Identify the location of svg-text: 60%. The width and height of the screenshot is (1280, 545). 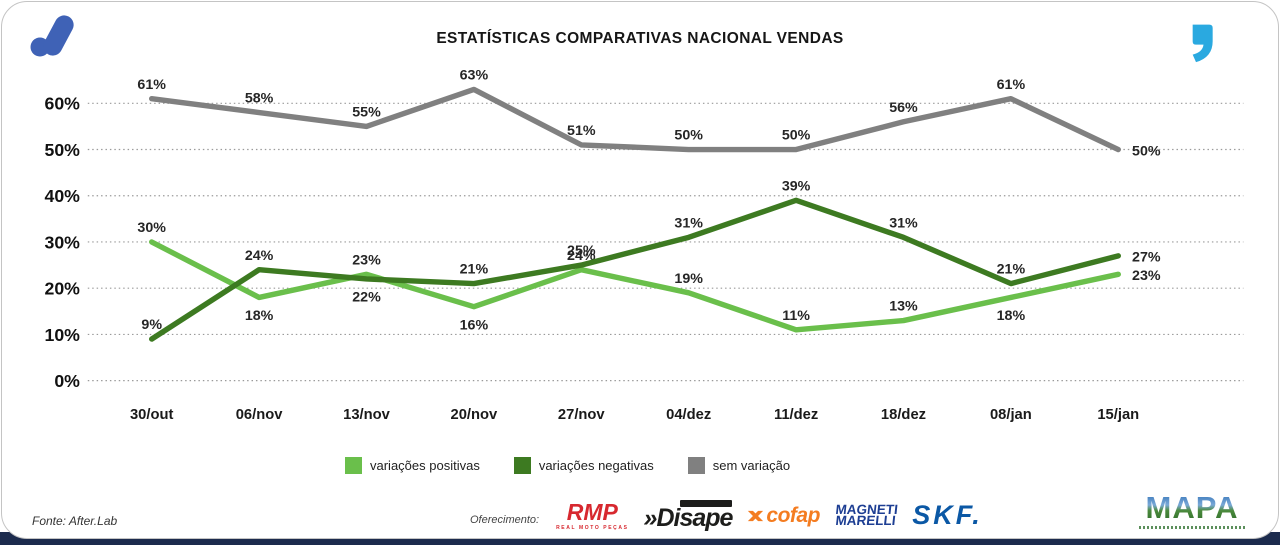
(63, 104).